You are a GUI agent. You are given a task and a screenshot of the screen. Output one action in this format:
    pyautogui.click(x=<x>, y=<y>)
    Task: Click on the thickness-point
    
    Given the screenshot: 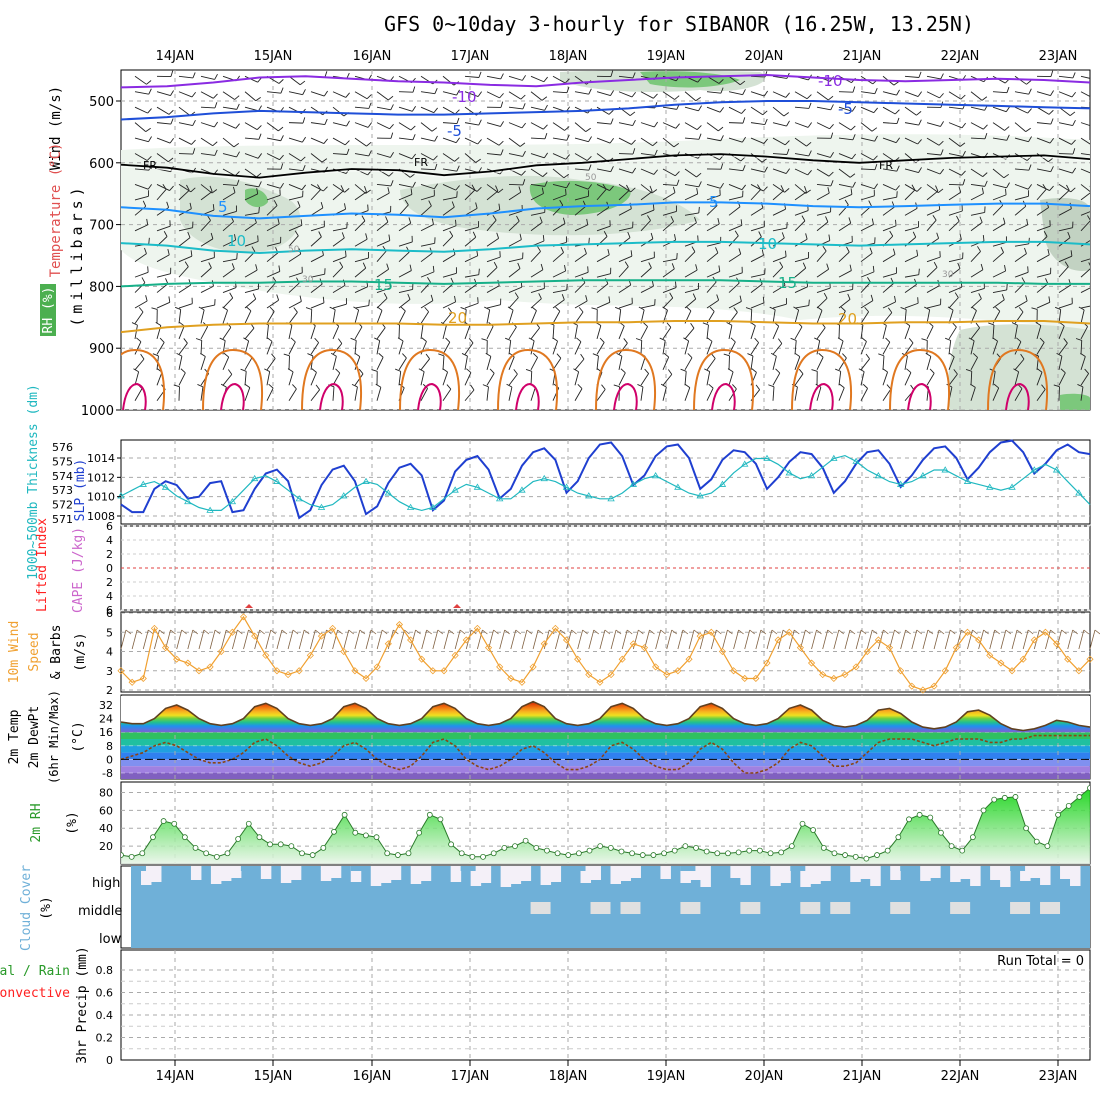 What is the action you would take?
    pyautogui.click(x=722, y=483)
    